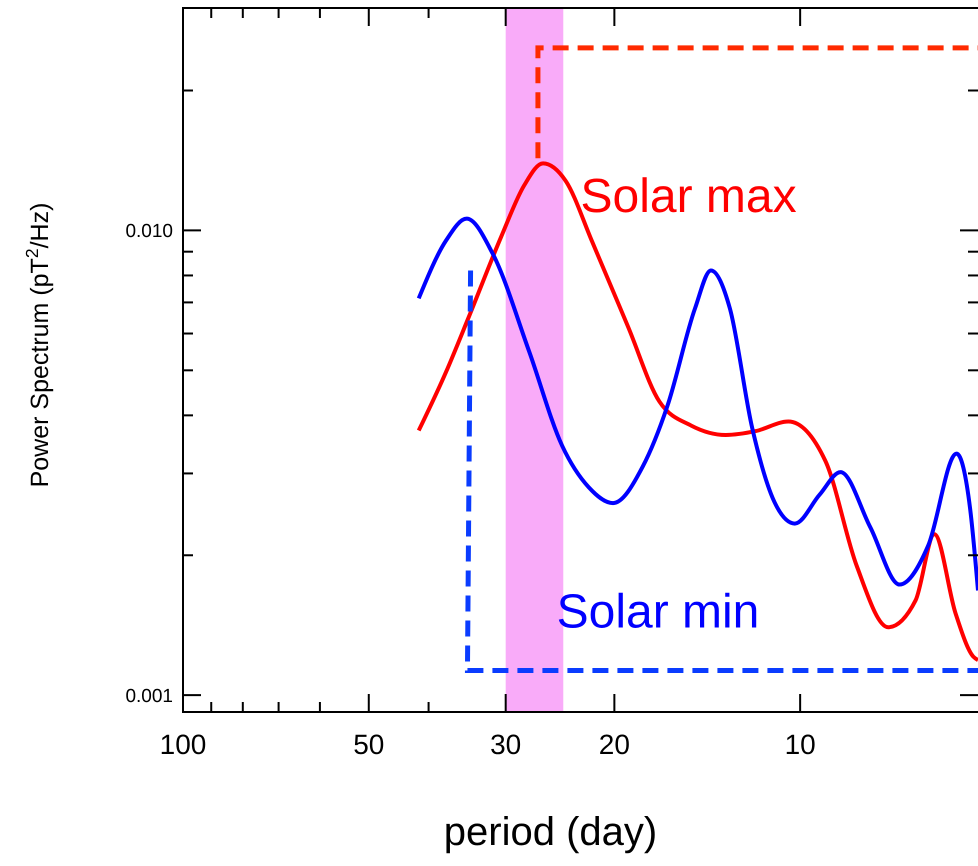  What do you see at coordinates (688, 197) in the screenshot?
I see `series-label: Solar max` at bounding box center [688, 197].